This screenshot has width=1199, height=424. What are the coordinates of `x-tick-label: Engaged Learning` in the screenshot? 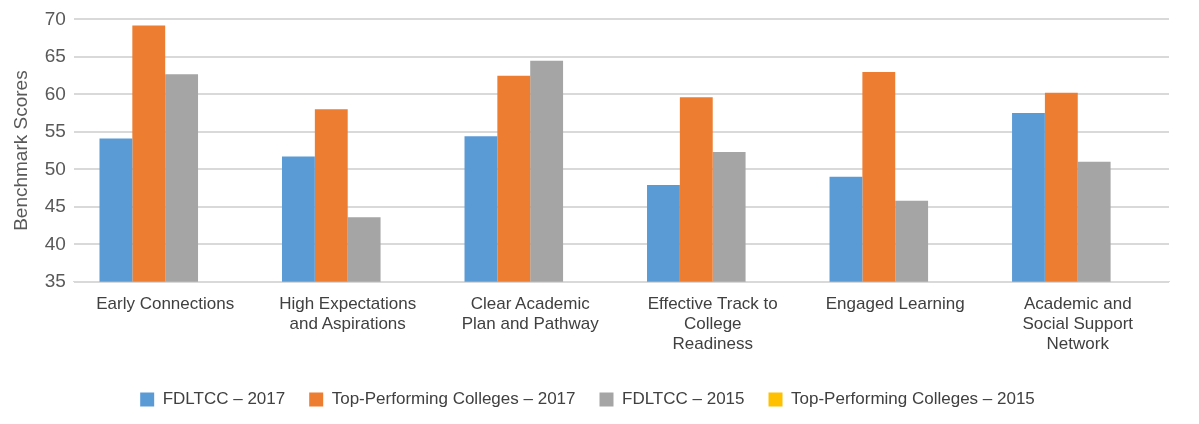 It's located at (895, 303).